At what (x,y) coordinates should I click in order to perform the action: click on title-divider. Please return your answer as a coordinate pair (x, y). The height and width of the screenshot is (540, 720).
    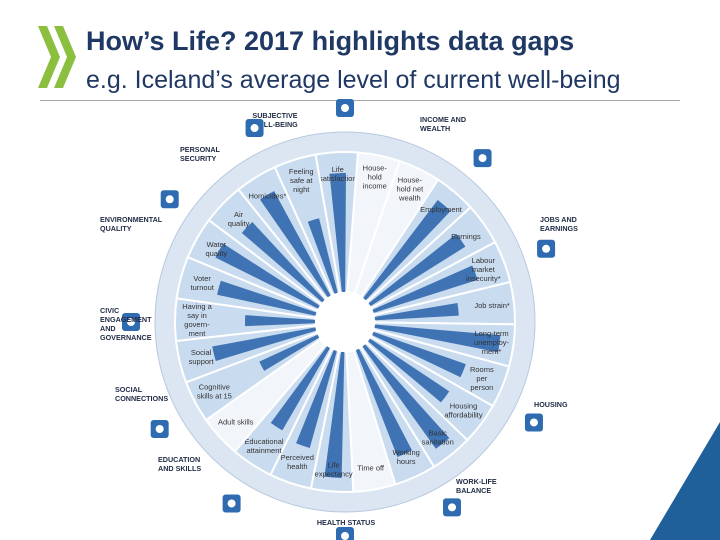
    Looking at the image, I should click on (360, 100).